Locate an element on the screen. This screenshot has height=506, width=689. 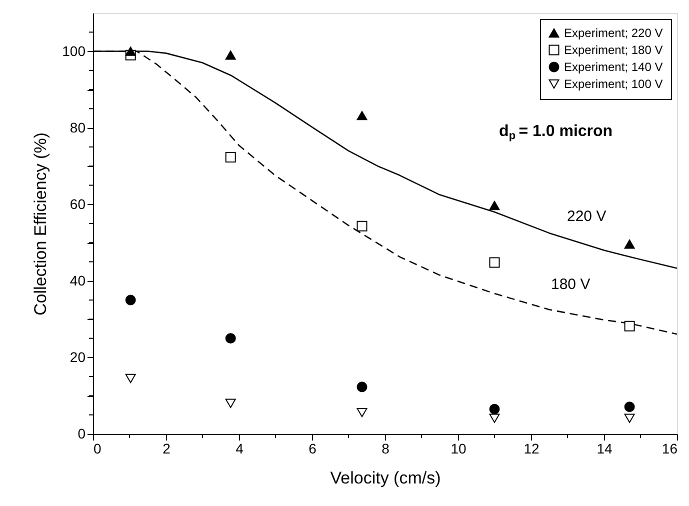
x-tick-label: 6 is located at coordinates (312, 448).